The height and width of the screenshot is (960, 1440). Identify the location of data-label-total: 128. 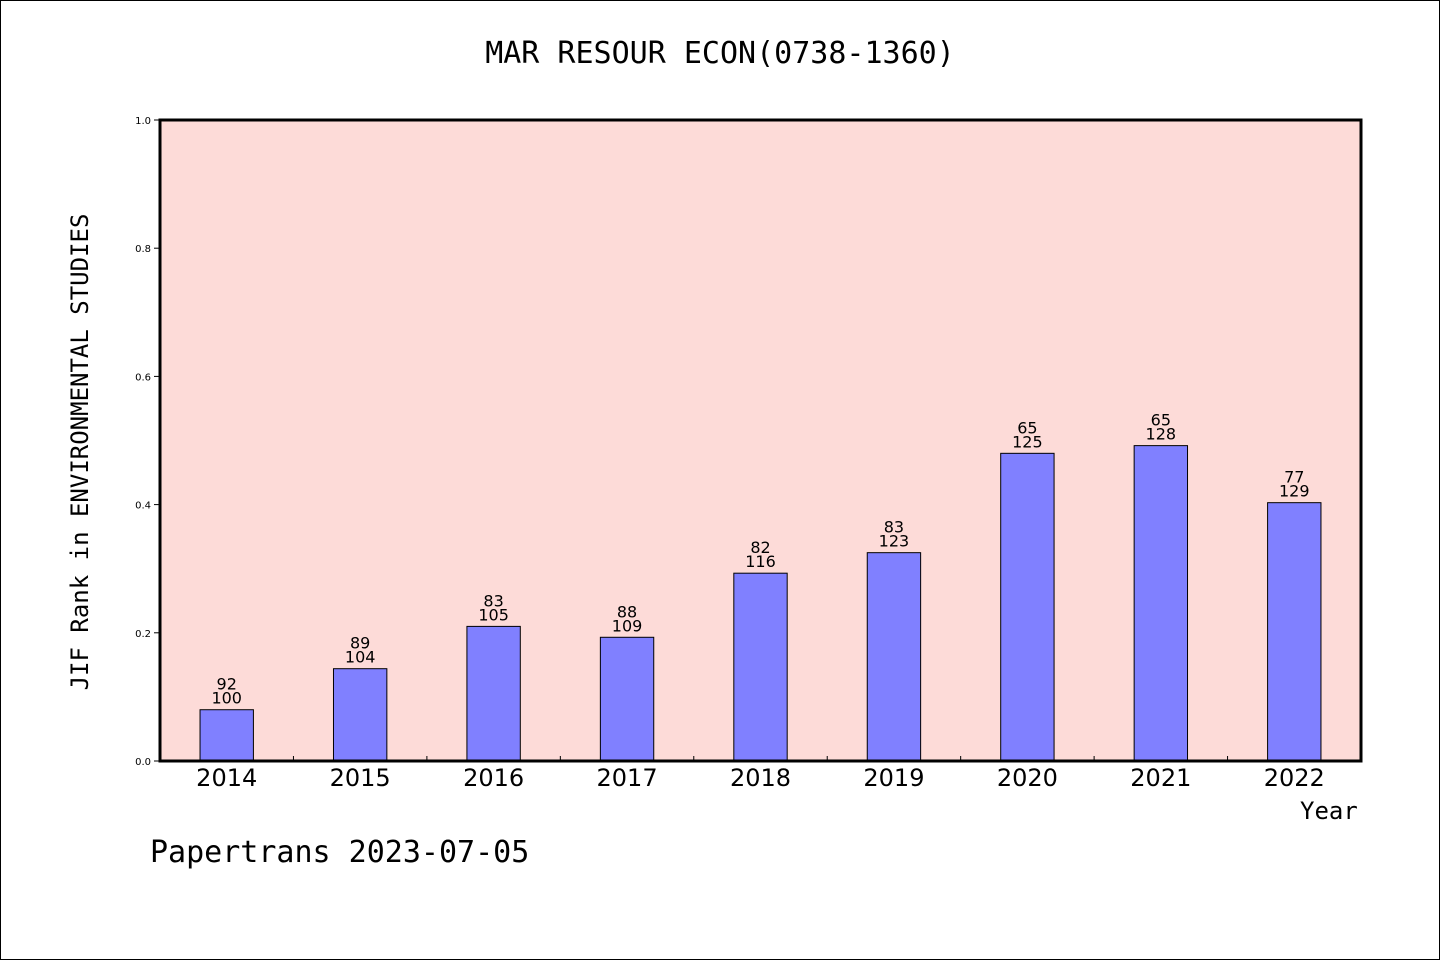
(1161, 434).